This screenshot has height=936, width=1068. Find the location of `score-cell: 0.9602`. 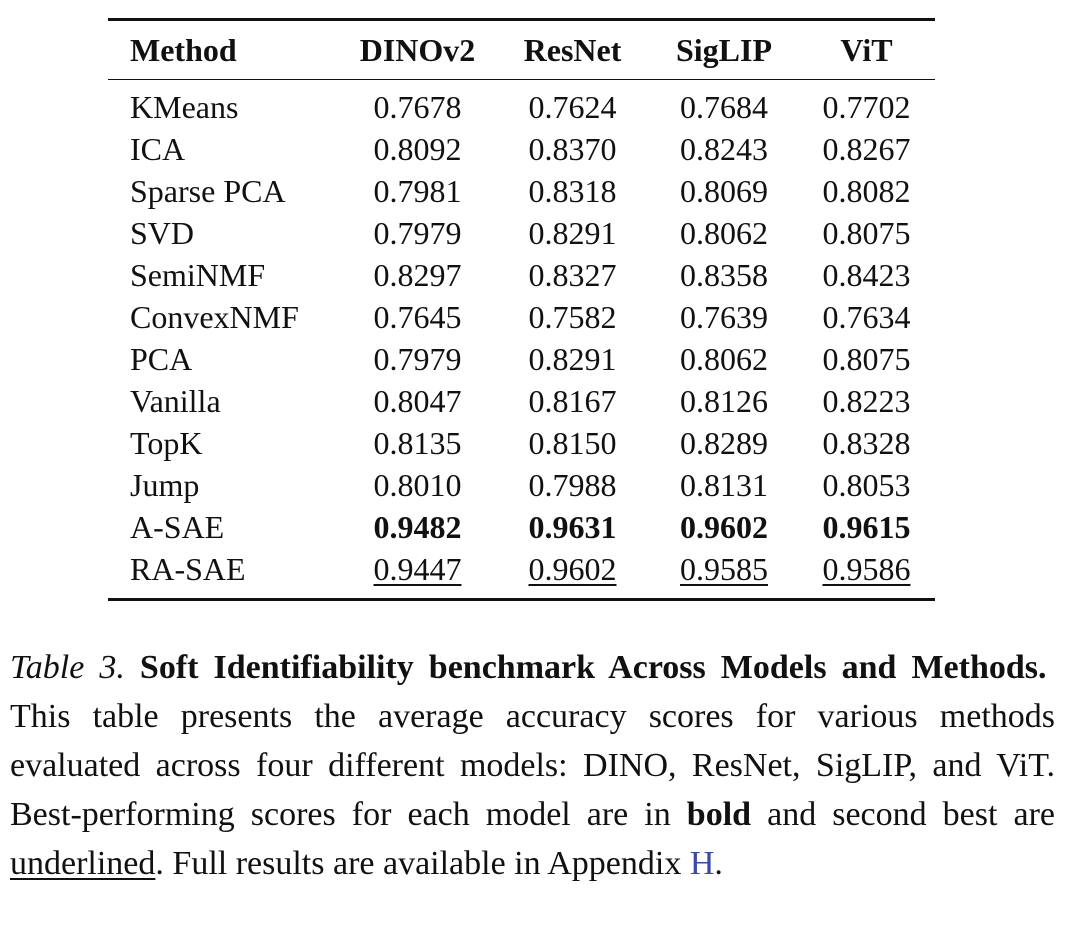

score-cell: 0.9602 is located at coordinates (724, 527).